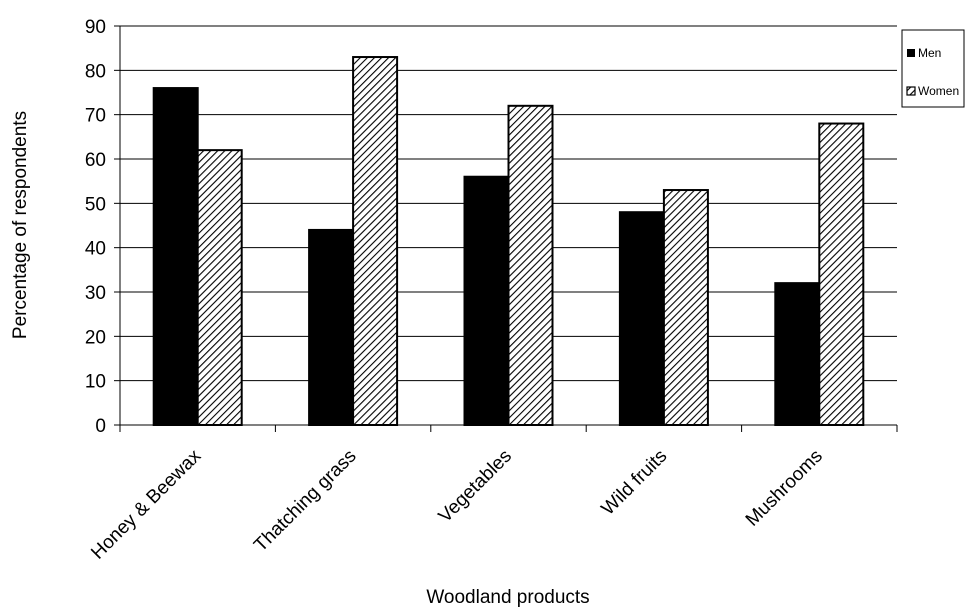 This screenshot has height=608, width=967. Describe the element at coordinates (305, 501) in the screenshot. I see `x-tick-label-1: Thatching grass` at that location.